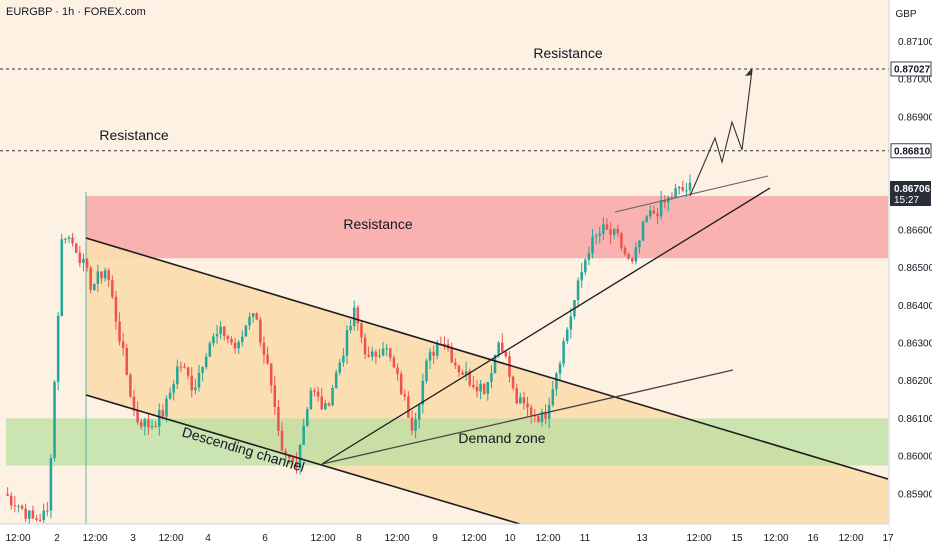 This screenshot has width=932, height=550. Describe the element at coordinates (911, 69) in the screenshot. I see `price-tag-upper-level-box` at that location.